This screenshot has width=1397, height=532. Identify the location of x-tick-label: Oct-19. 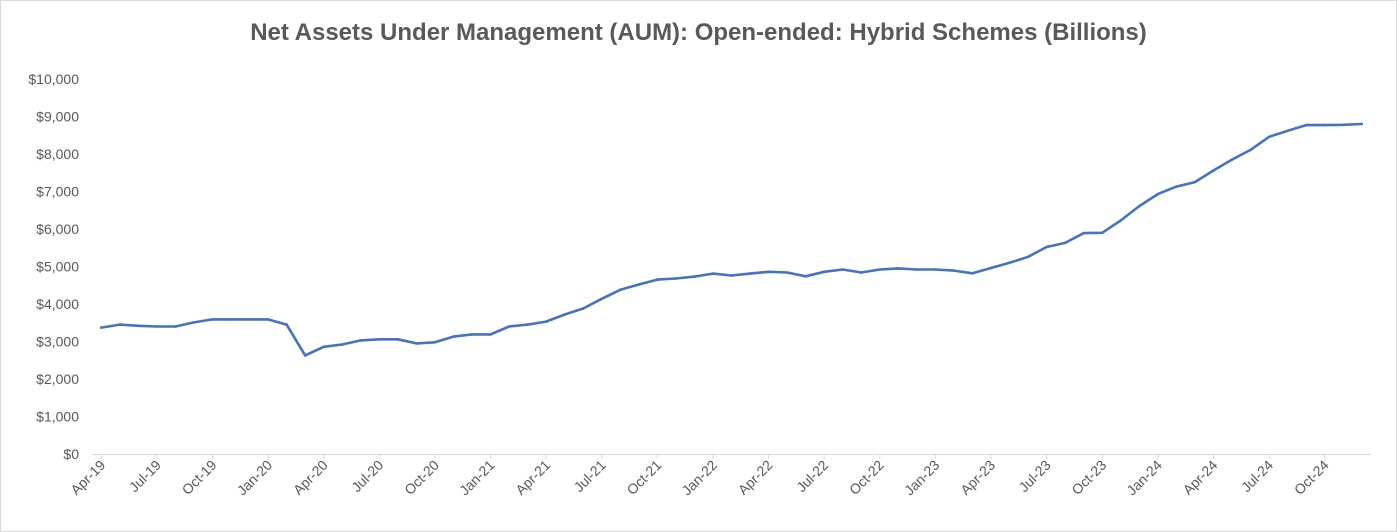
(199, 477).